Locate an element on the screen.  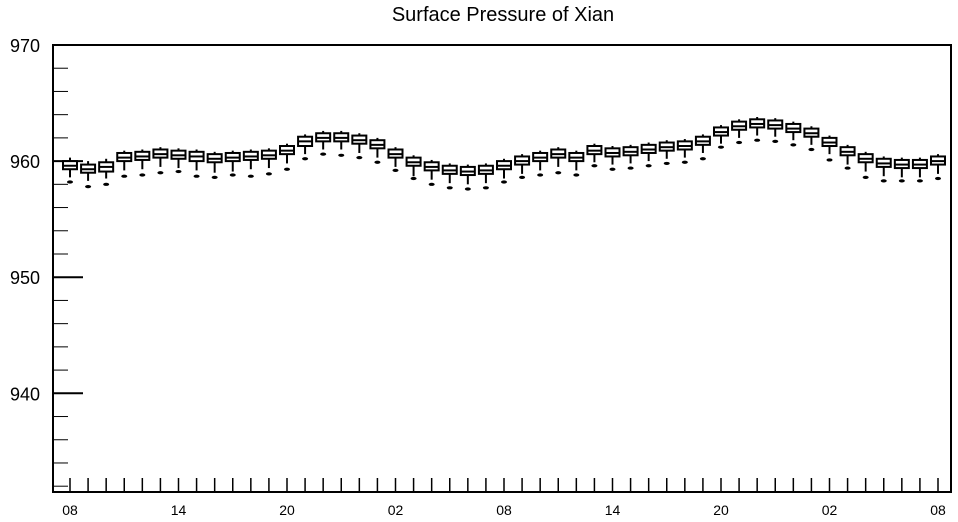
chart-title: Surface Pressure of Xian is located at coordinates (503, 15).